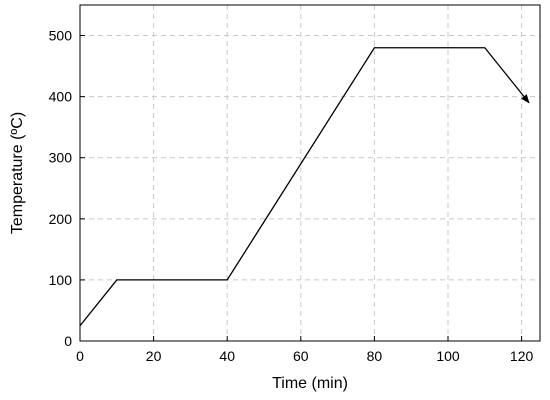 This screenshot has height=400, width=550. Describe the element at coordinates (154, 356) in the screenshot. I see `x-tick-label: 20` at that location.